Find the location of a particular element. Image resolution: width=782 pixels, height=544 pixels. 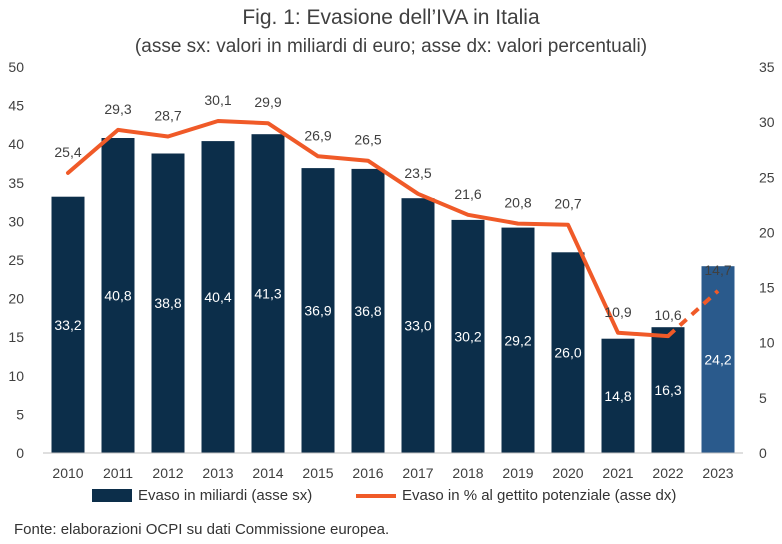

legend-label-bars: Evaso in miliardi (asse sx) is located at coordinates (225, 495).